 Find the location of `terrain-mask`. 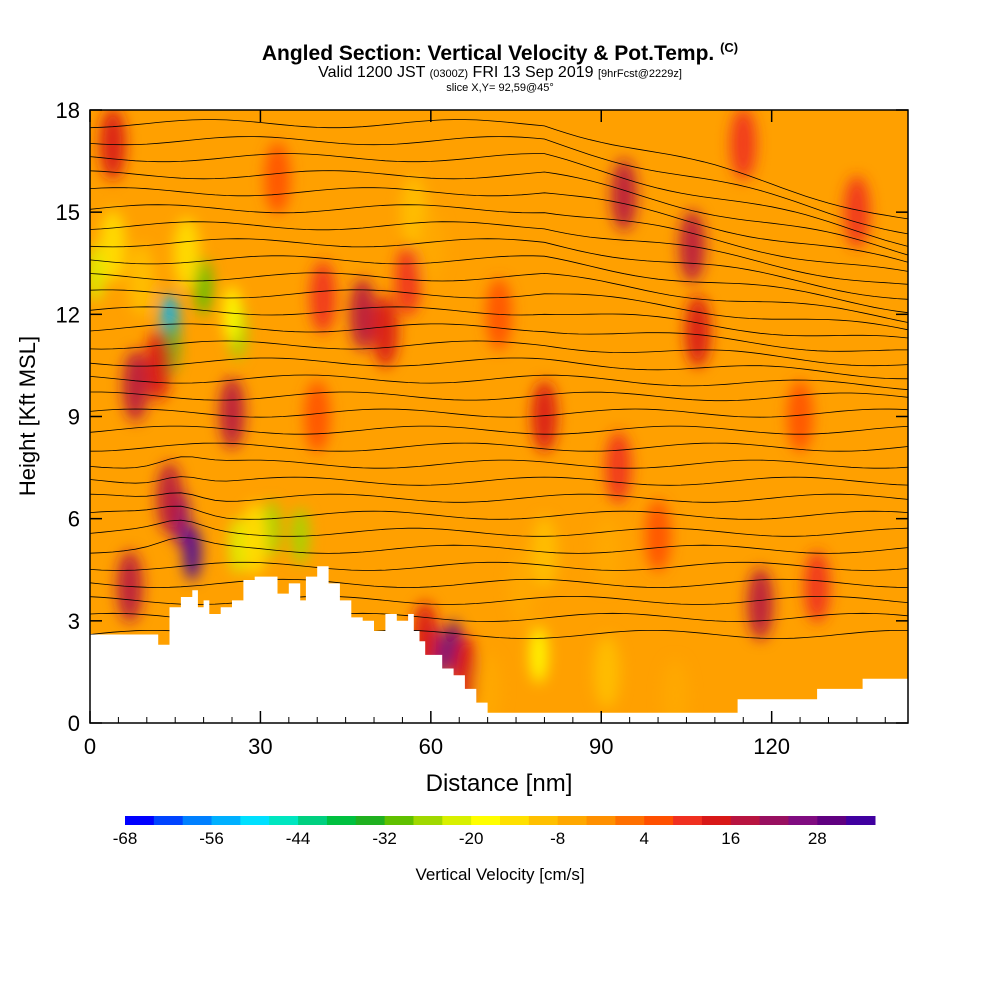

terrain-mask is located at coordinates (499, 644).